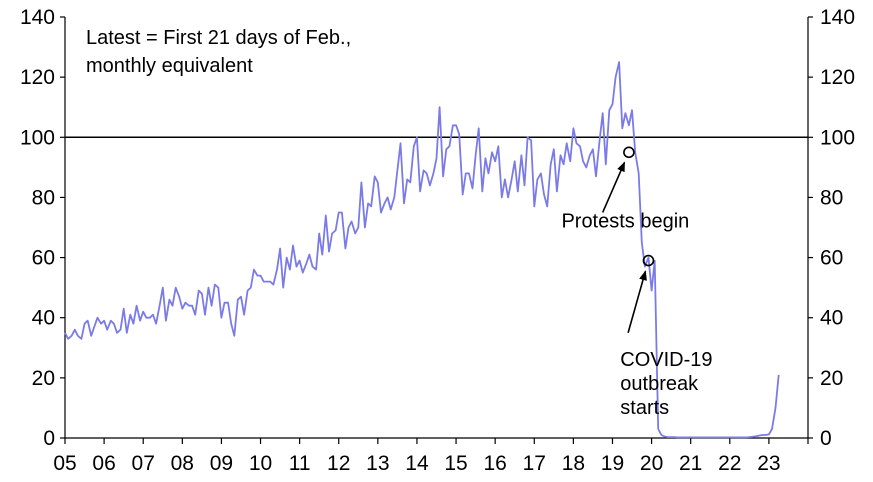 The width and height of the screenshot is (873, 482). I want to click on x-tick-label: 10, so click(260, 463).